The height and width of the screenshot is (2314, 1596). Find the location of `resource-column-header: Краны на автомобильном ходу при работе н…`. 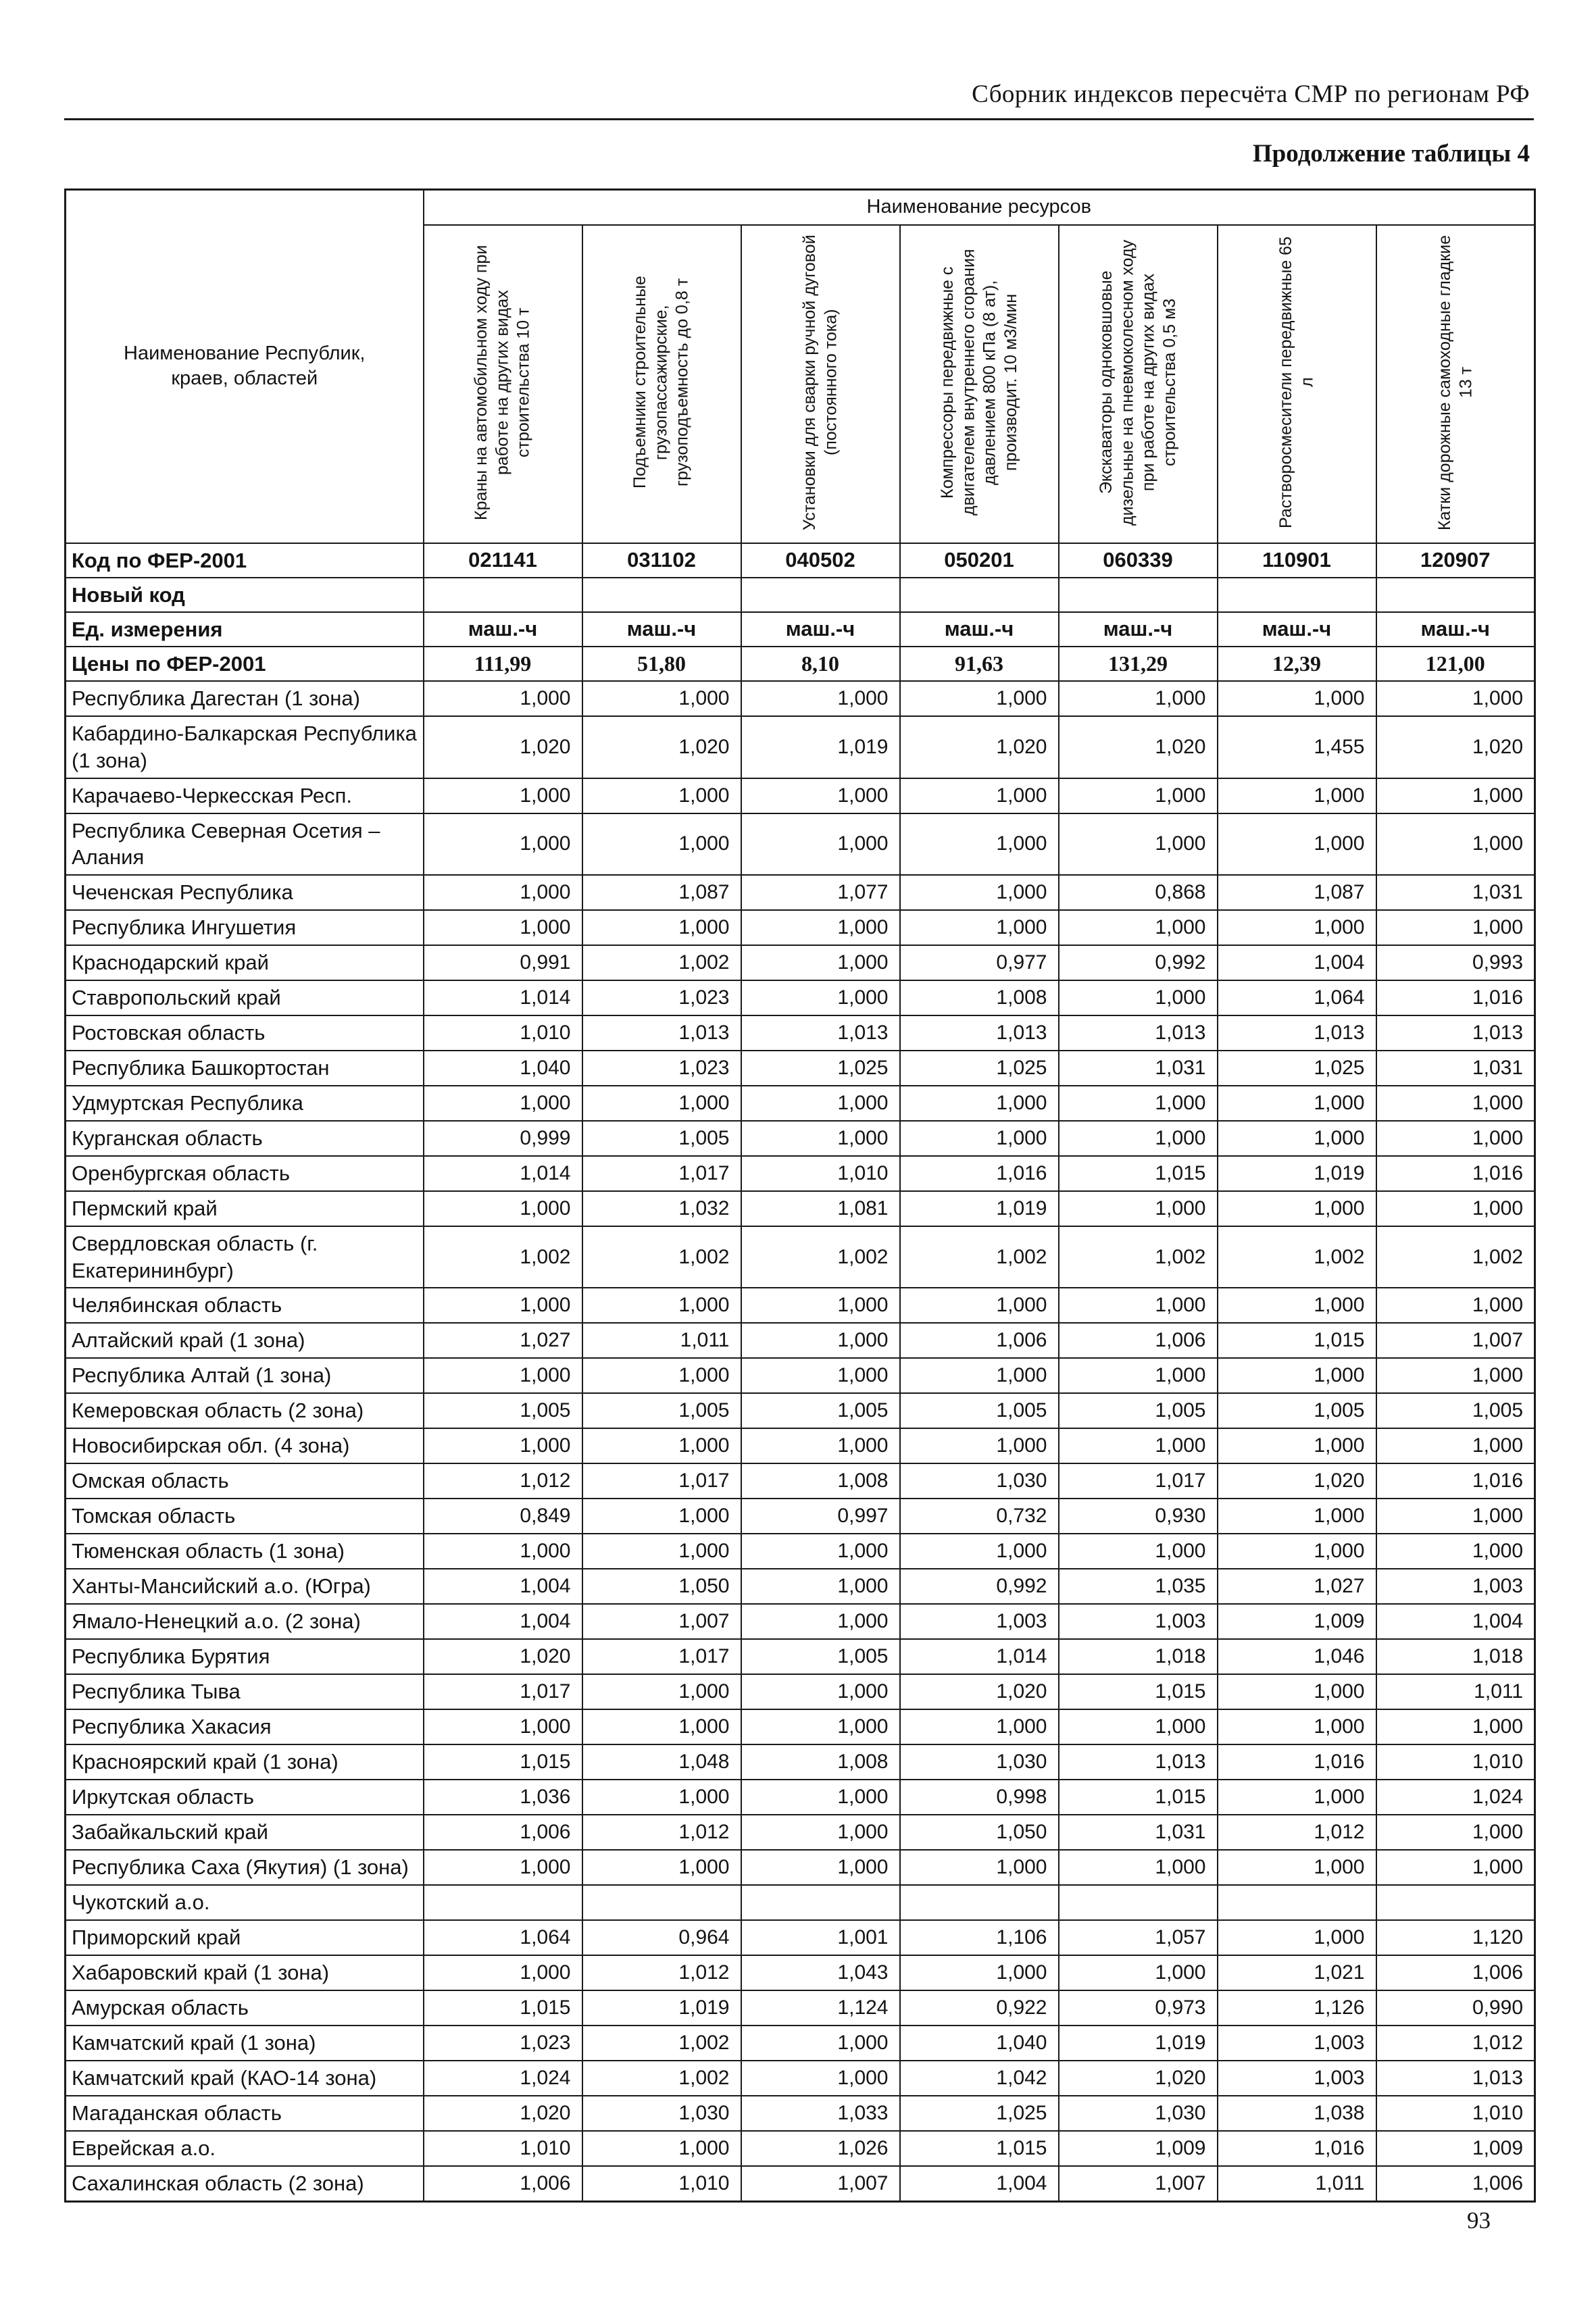

resource-column-header: Краны на автомобильном ходу при работе н… is located at coordinates (502, 384).